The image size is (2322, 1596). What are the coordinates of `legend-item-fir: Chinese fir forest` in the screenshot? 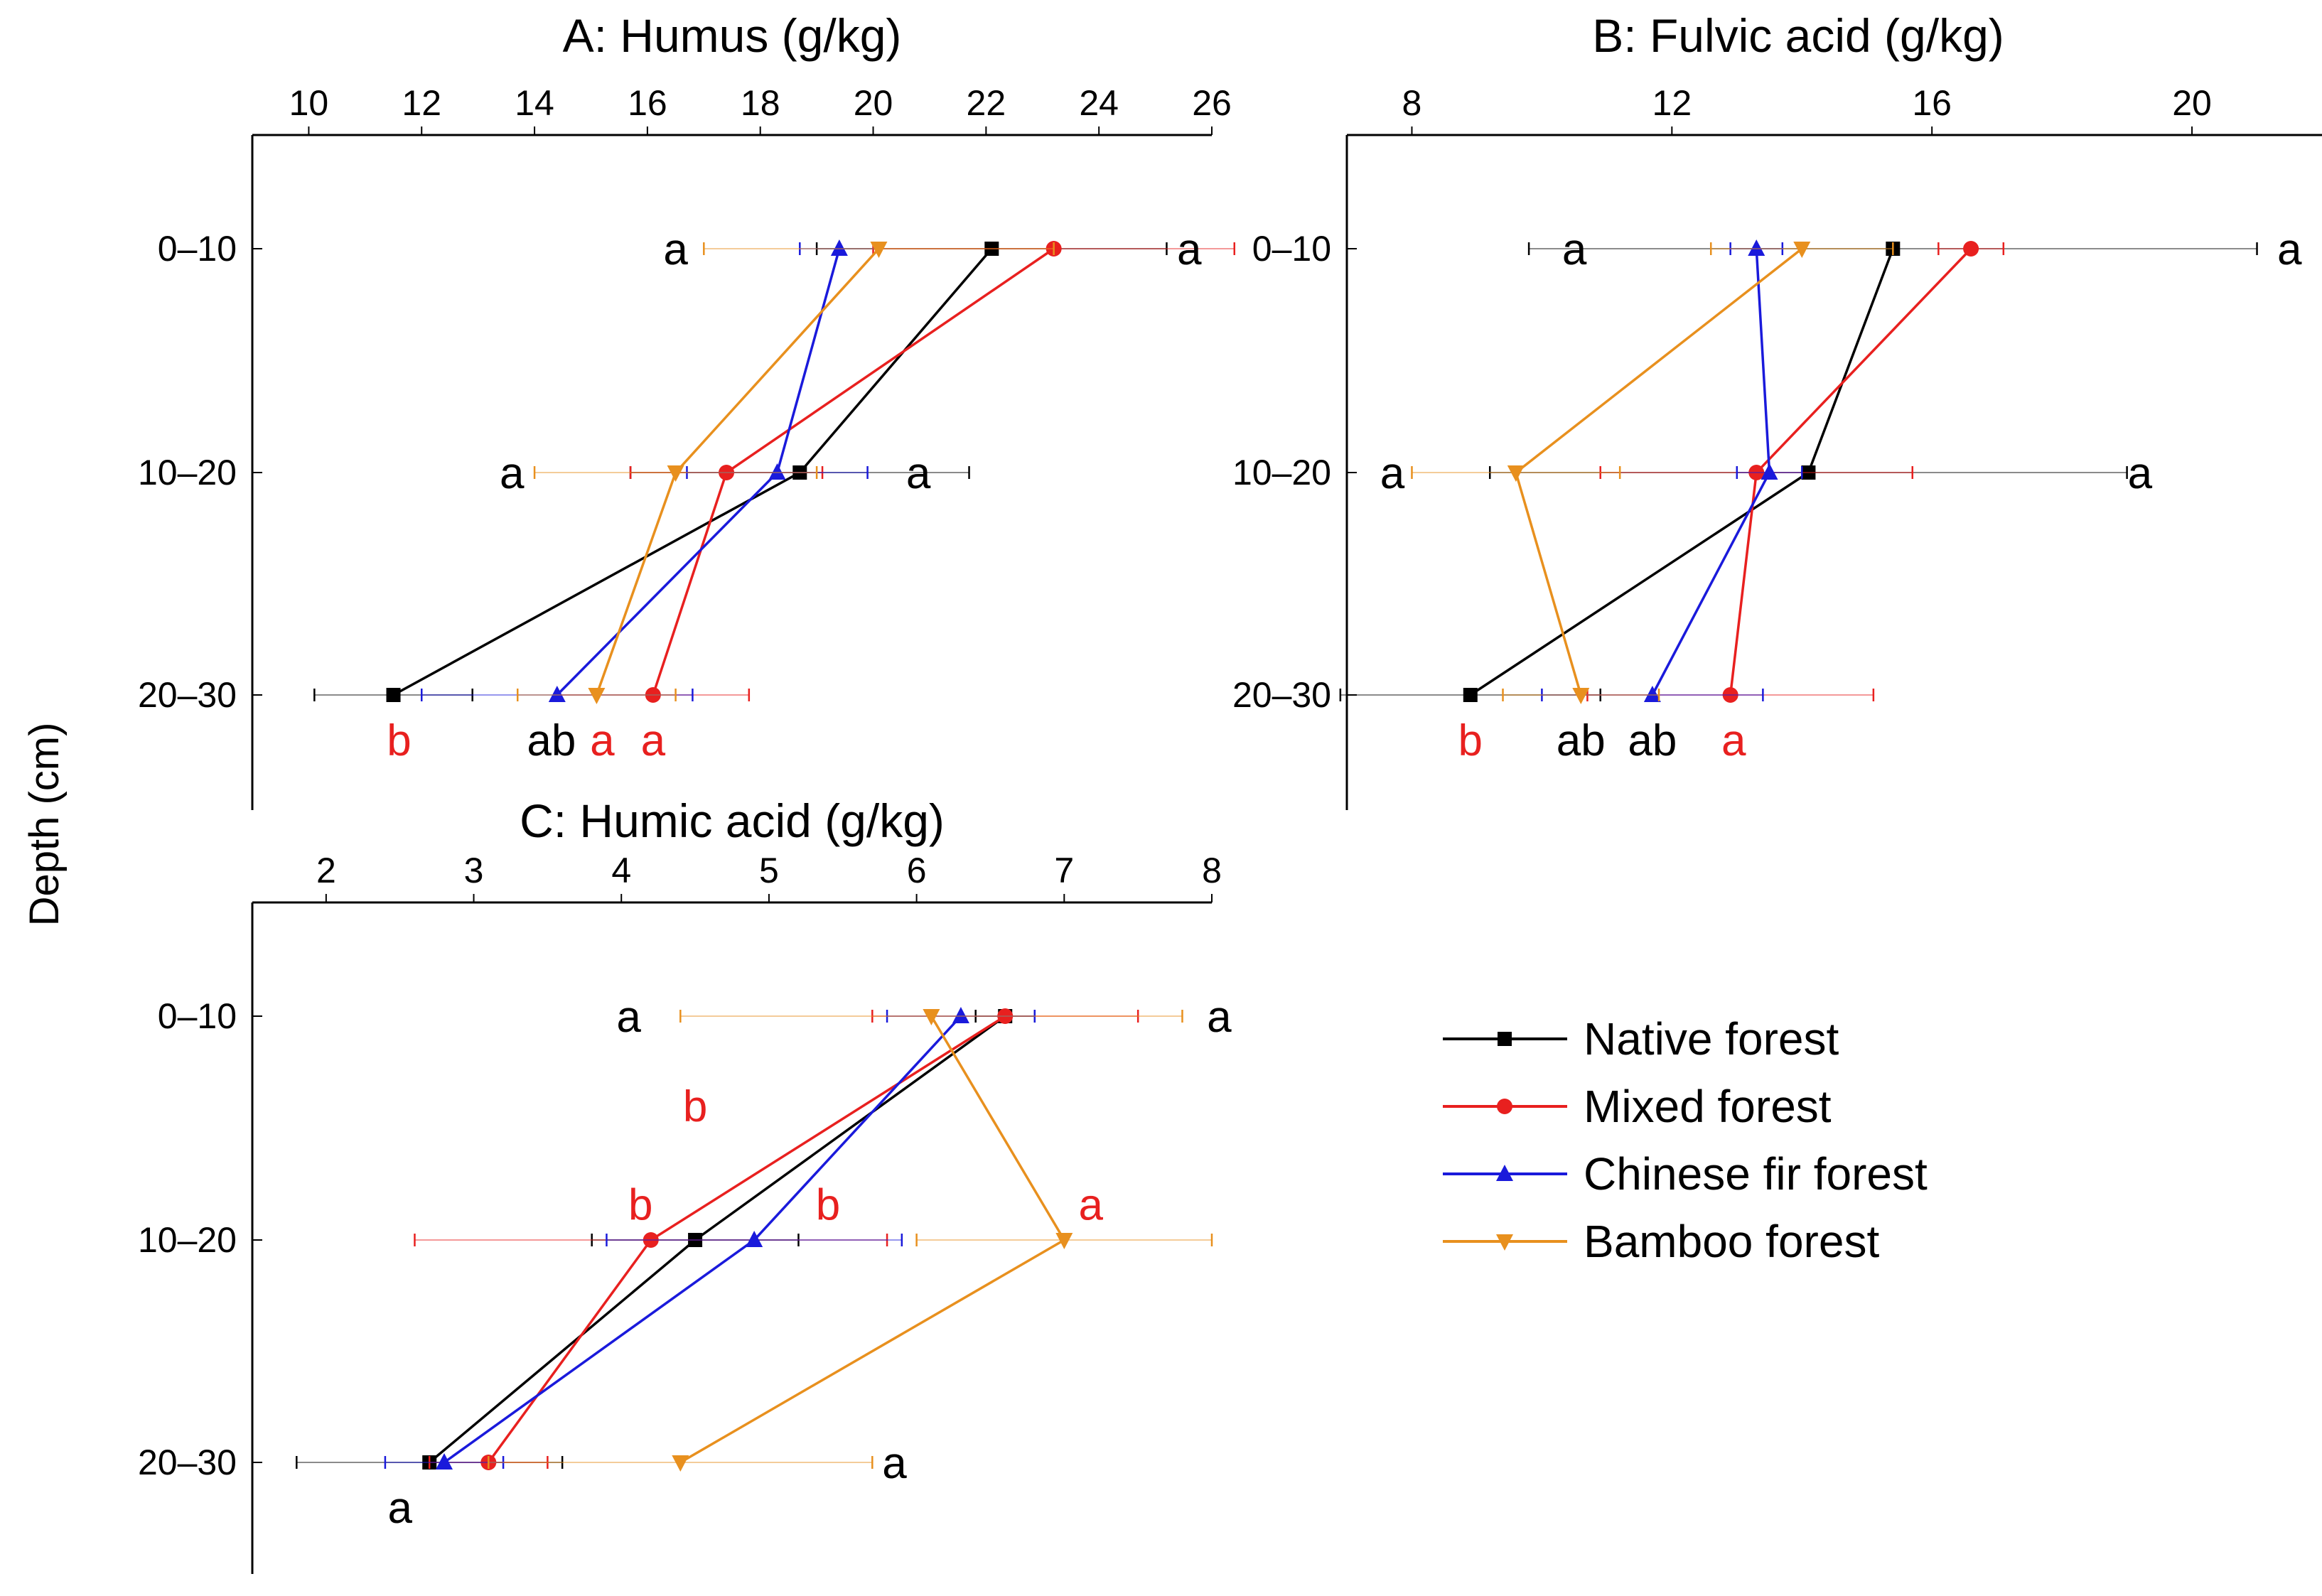 It's located at (1685, 1174).